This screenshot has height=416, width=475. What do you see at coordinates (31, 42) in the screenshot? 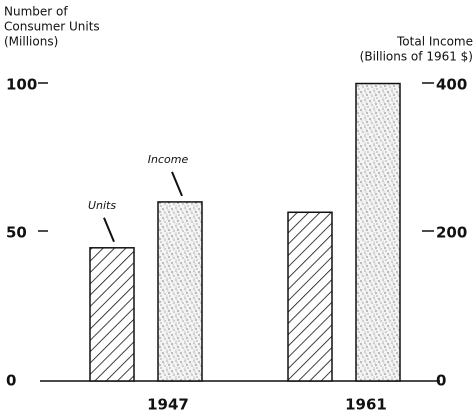
I see `y-axis-label: (Millions)` at bounding box center [31, 42].